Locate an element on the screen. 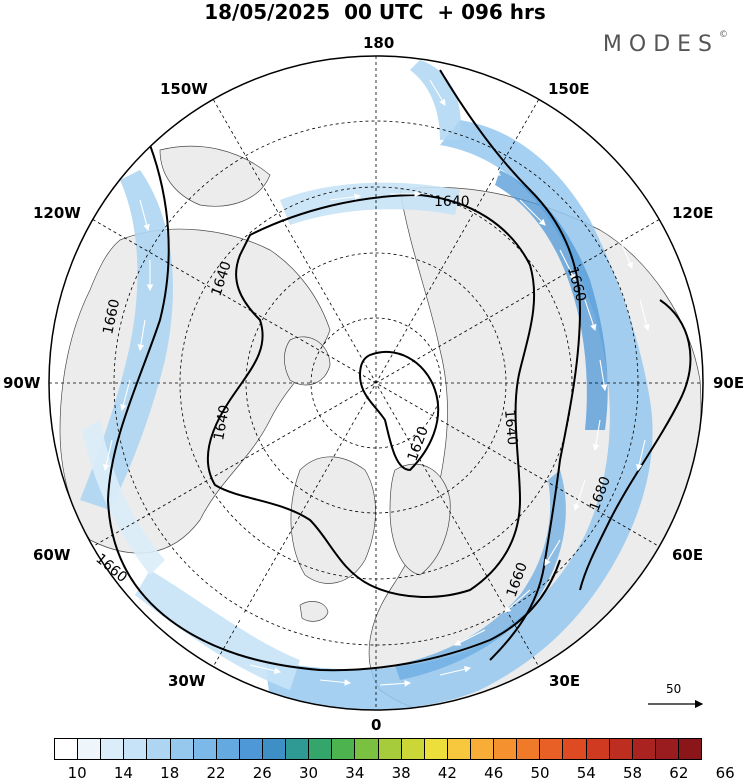 Image resolution: width=750 pixels, height=782 pixels. colorbar-tick-label: 62 is located at coordinates (679, 773).